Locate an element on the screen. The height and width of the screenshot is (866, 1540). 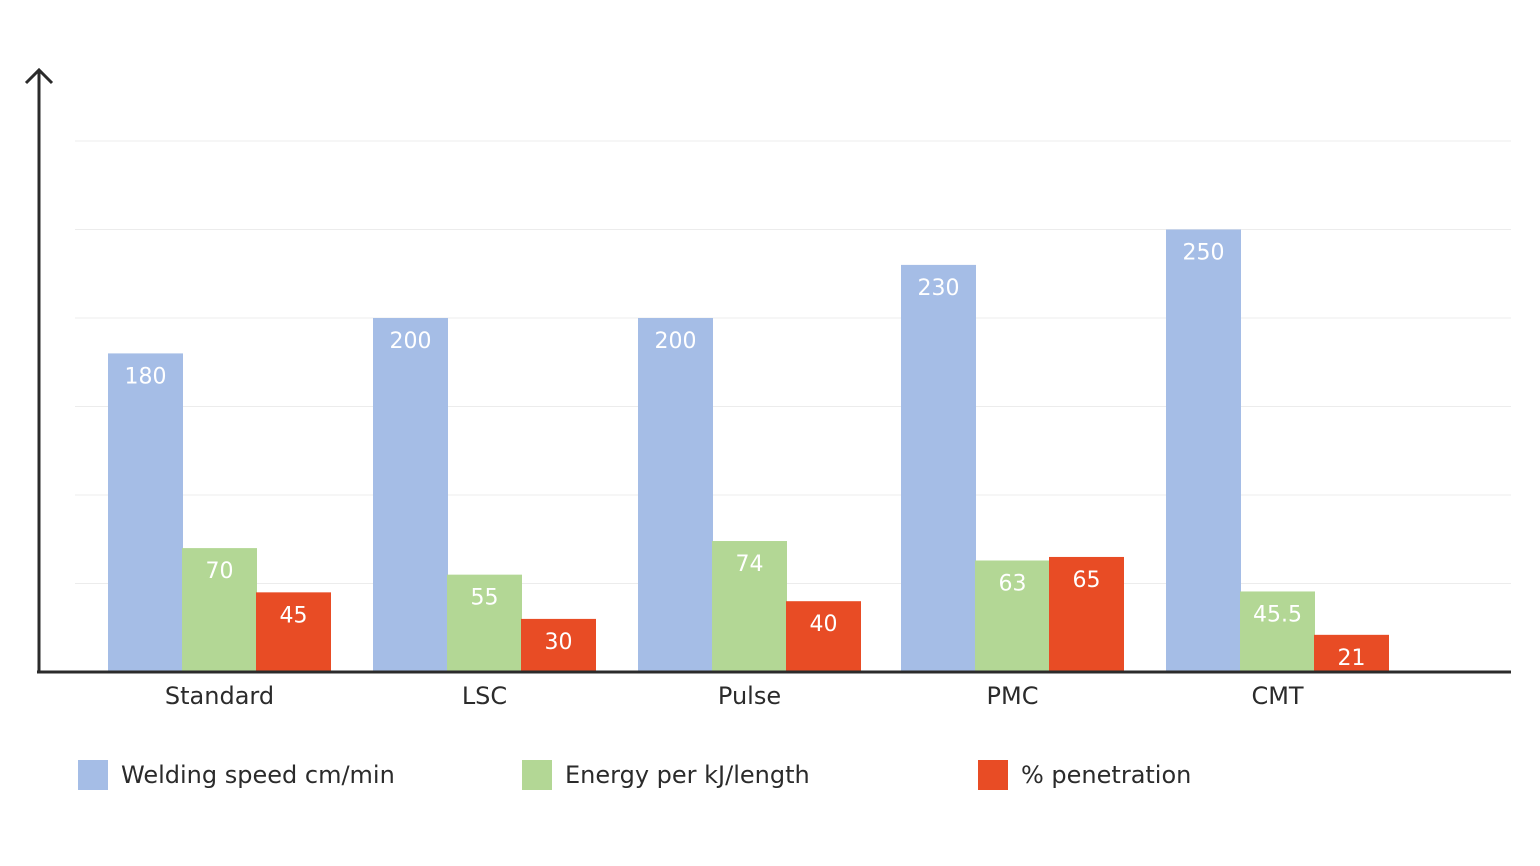
legend-item-penetration: % penetration is located at coordinates (1084, 775).